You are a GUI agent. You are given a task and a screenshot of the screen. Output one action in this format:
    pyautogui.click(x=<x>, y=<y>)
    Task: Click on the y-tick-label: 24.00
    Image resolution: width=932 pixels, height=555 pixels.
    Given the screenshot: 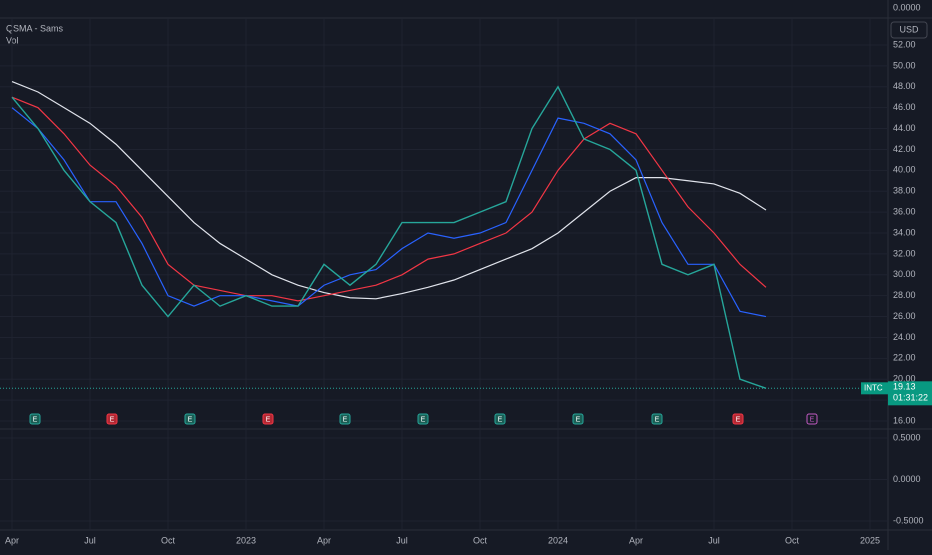 What is the action you would take?
    pyautogui.click(x=904, y=337)
    